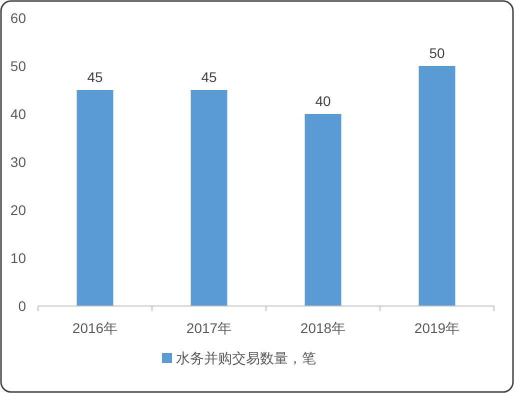  What do you see at coordinates (18, 210) in the screenshot?
I see `y-tick-label: 20` at bounding box center [18, 210].